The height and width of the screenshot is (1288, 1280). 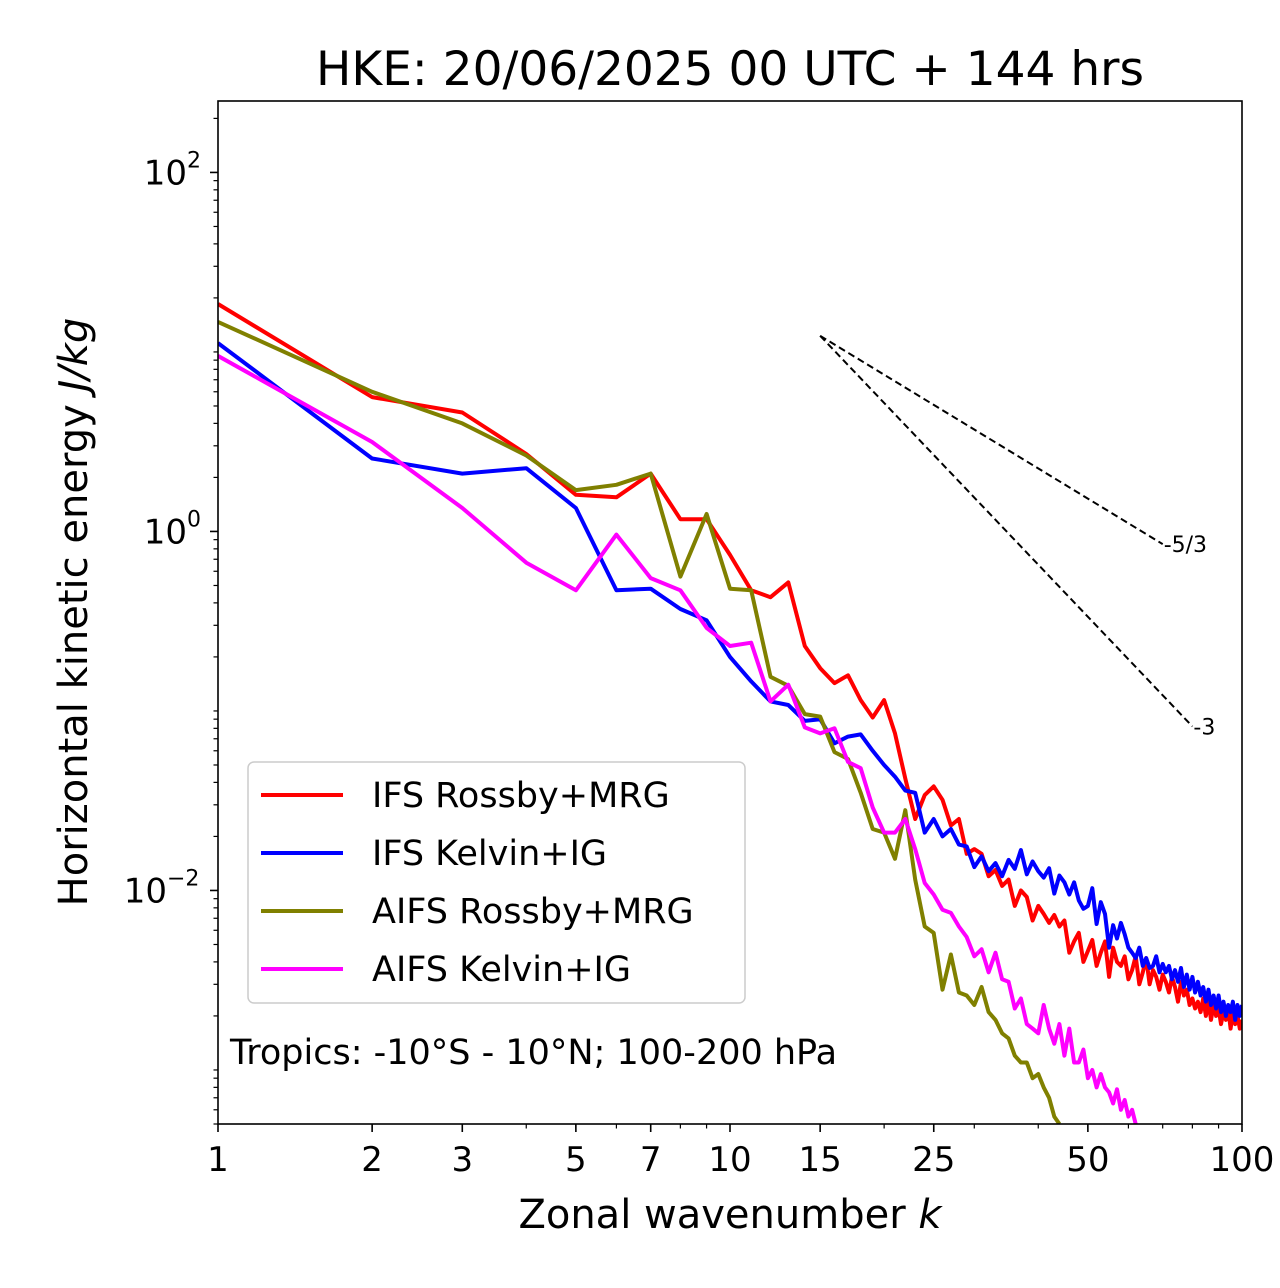 What do you see at coordinates (74, 612) in the screenshot?
I see `y-axis-label: Horizontal kinetic energy J/kg` at bounding box center [74, 612].